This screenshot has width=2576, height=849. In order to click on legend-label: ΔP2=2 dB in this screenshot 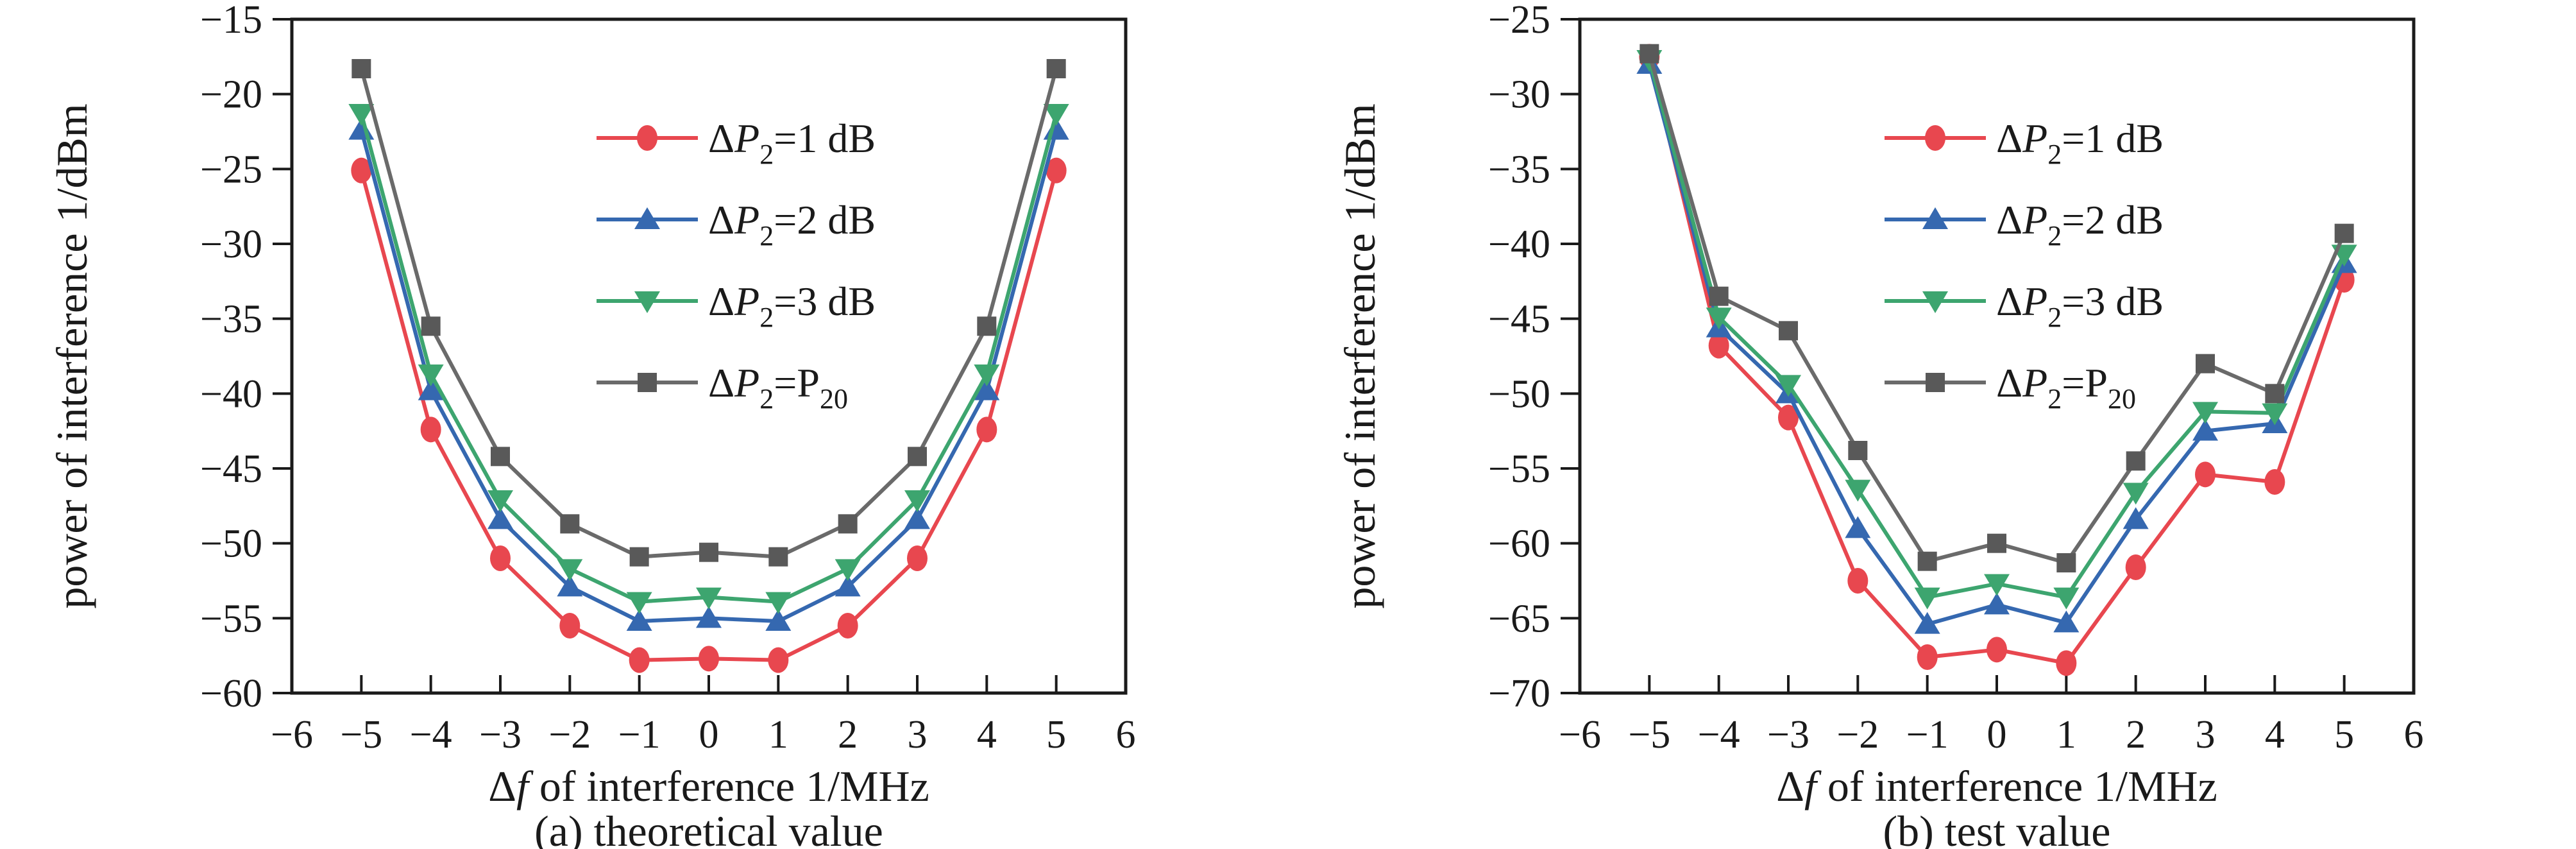, I will do `click(792, 224)`.